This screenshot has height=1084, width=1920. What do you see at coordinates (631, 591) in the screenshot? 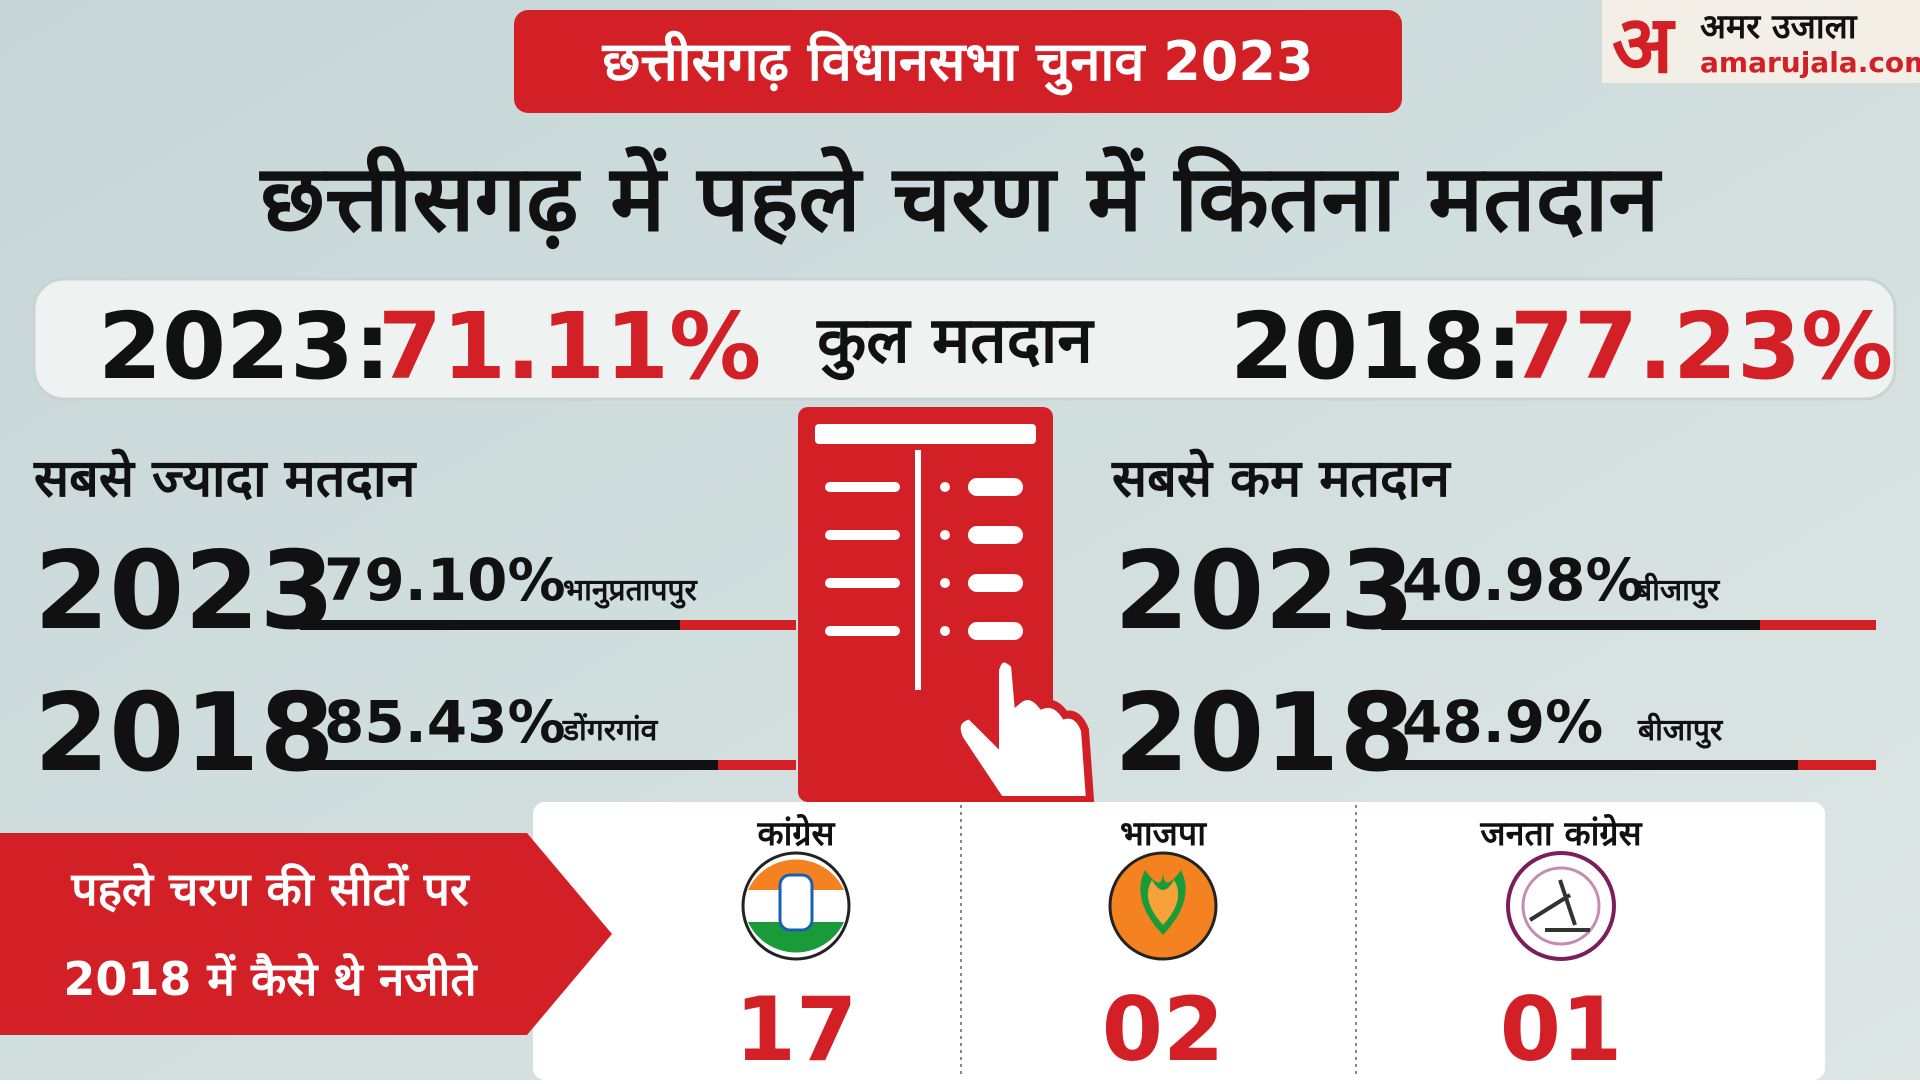
I see `highest-place: भानुप्रतापपुर` at bounding box center [631, 591].